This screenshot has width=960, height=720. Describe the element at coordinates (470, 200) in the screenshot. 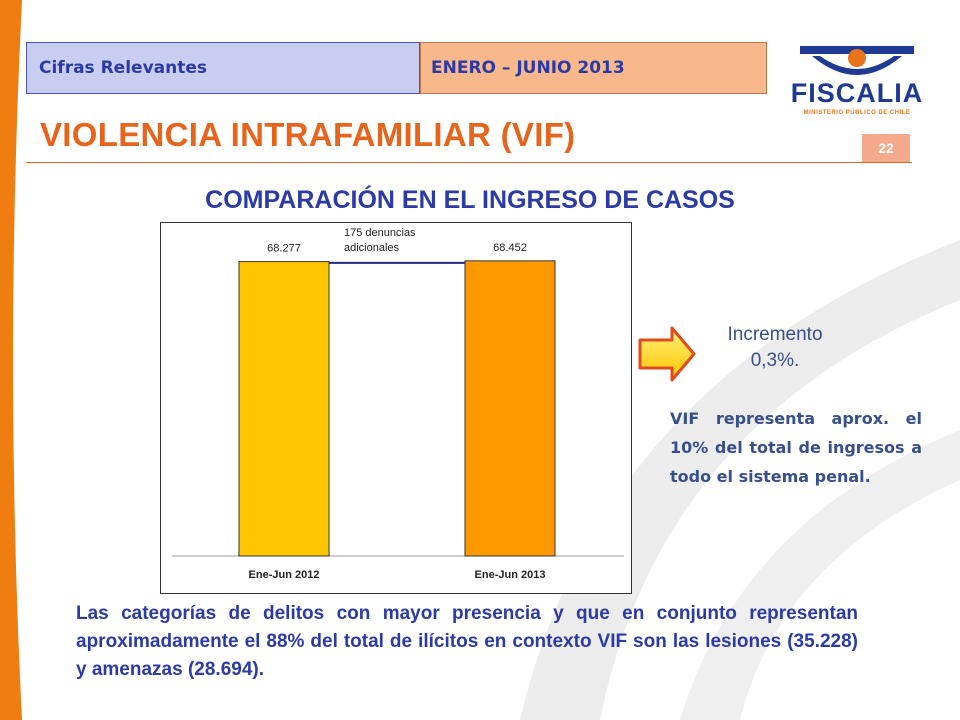

I see `chart-title: COMPARACIÓN EN EL INGRESO DE CASOS` at that location.